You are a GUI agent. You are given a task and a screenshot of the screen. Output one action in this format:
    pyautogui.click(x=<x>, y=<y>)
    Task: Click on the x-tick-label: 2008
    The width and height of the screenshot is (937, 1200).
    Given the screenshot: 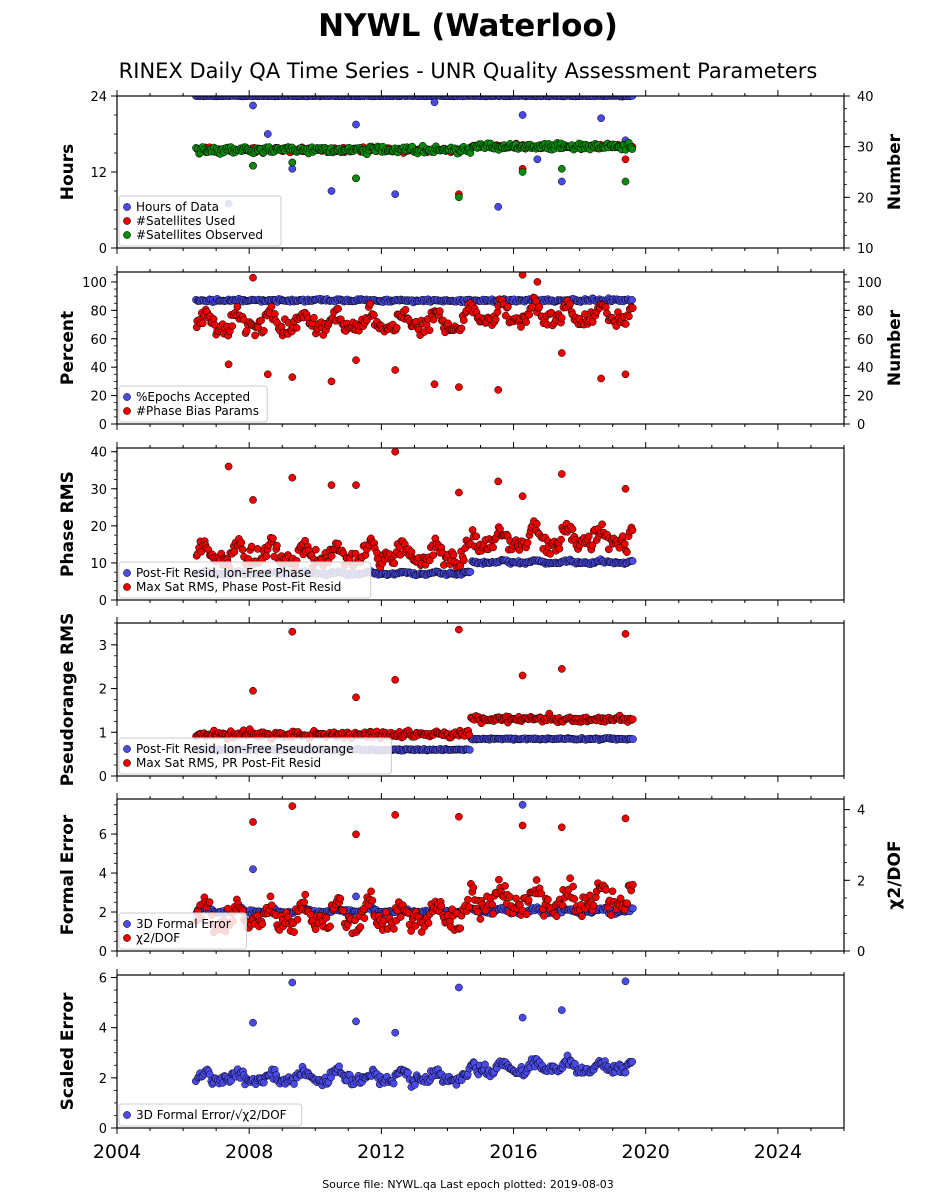 What is the action you would take?
    pyautogui.click(x=249, y=1152)
    